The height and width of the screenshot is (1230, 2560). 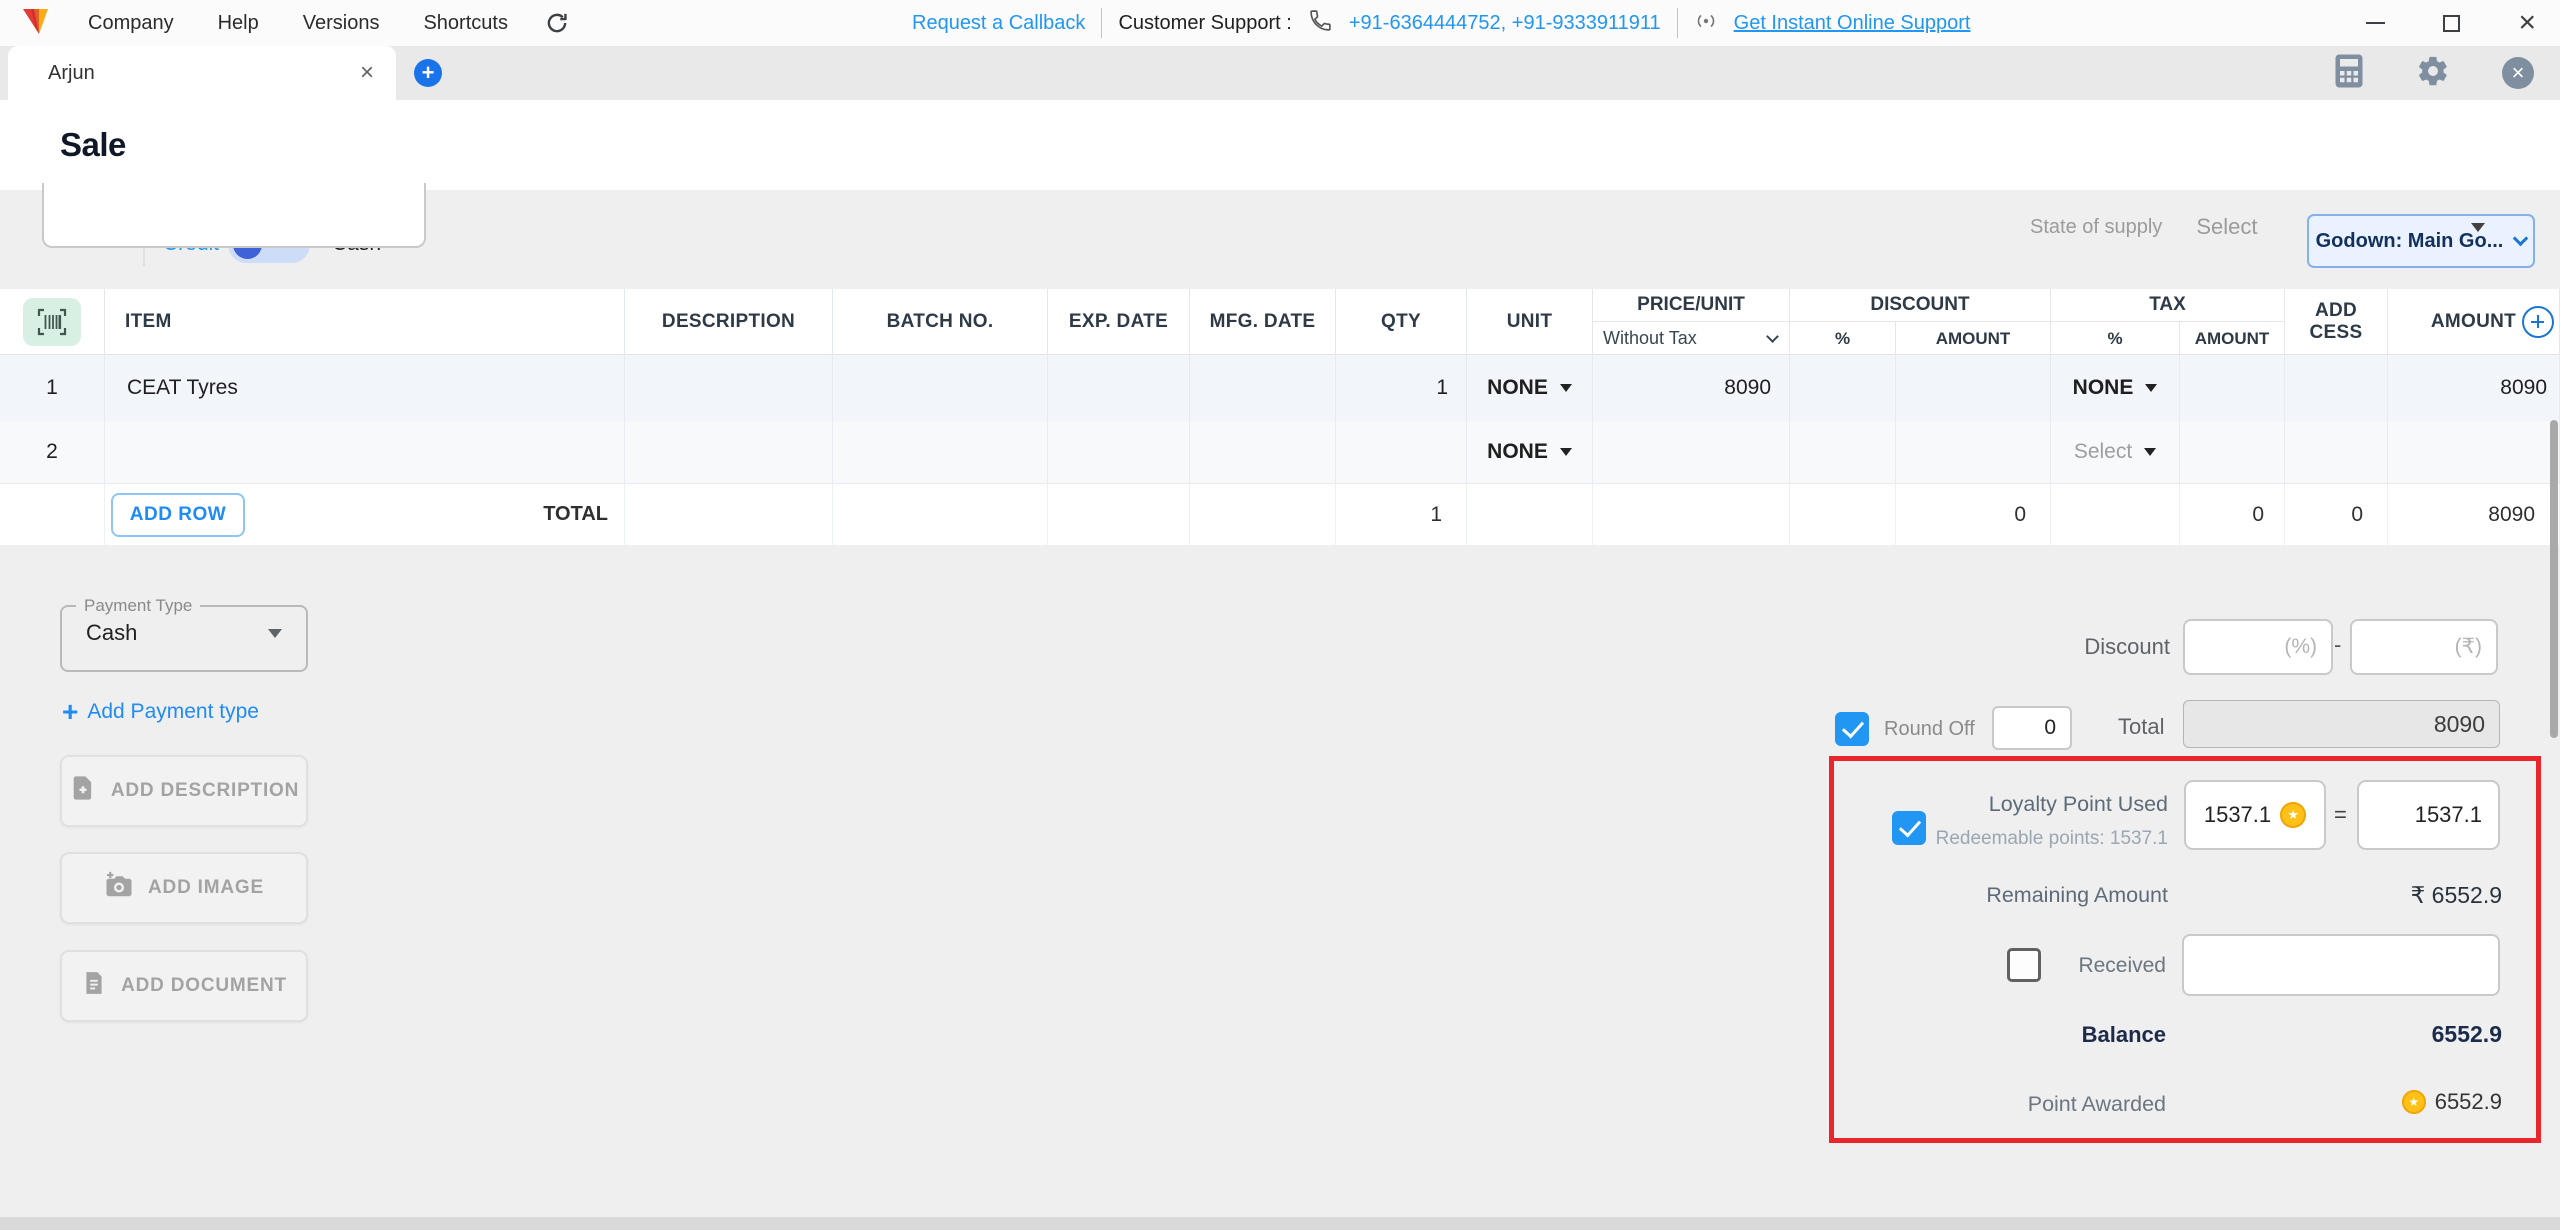 I want to click on gear-icon, so click(x=2433, y=73).